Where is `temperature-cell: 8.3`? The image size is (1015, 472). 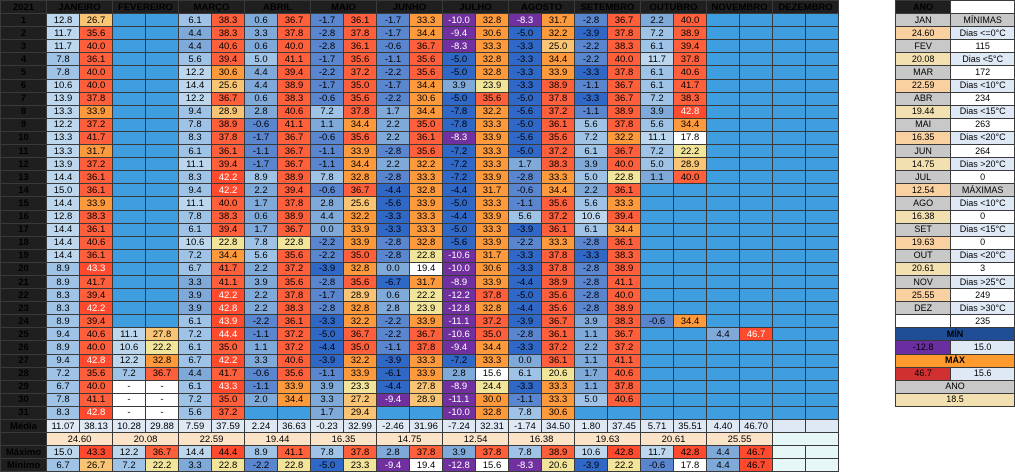 temperature-cell: 8.3 is located at coordinates (195, 177).